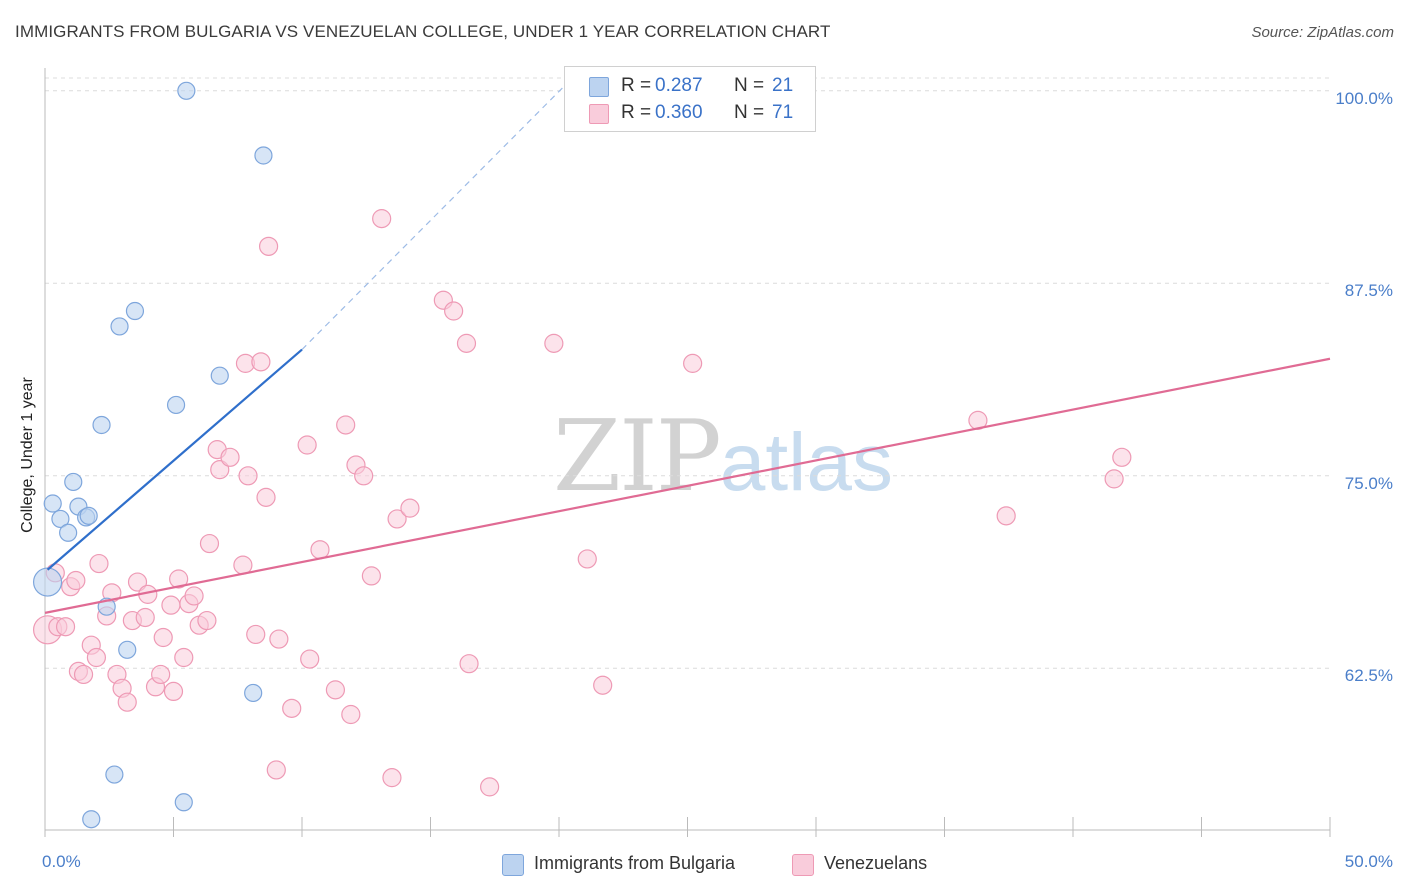 Image resolution: width=1406 pixels, height=892 pixels. Describe the element at coordinates (1322, 32) in the screenshot. I see `chart-source: Source: ZipAtlas.com` at that location.